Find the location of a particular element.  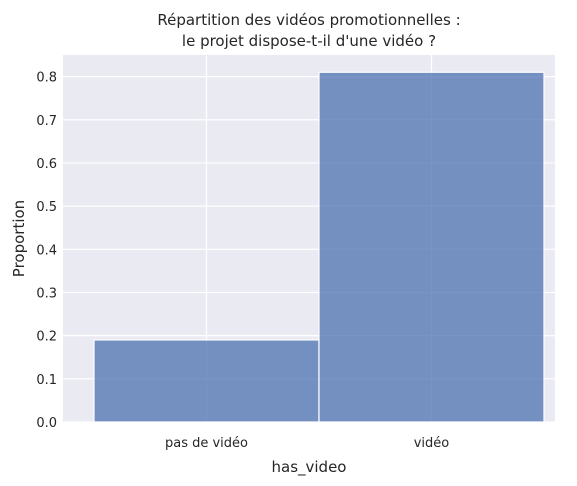

x-tick-label: vidéo is located at coordinates (432, 443).